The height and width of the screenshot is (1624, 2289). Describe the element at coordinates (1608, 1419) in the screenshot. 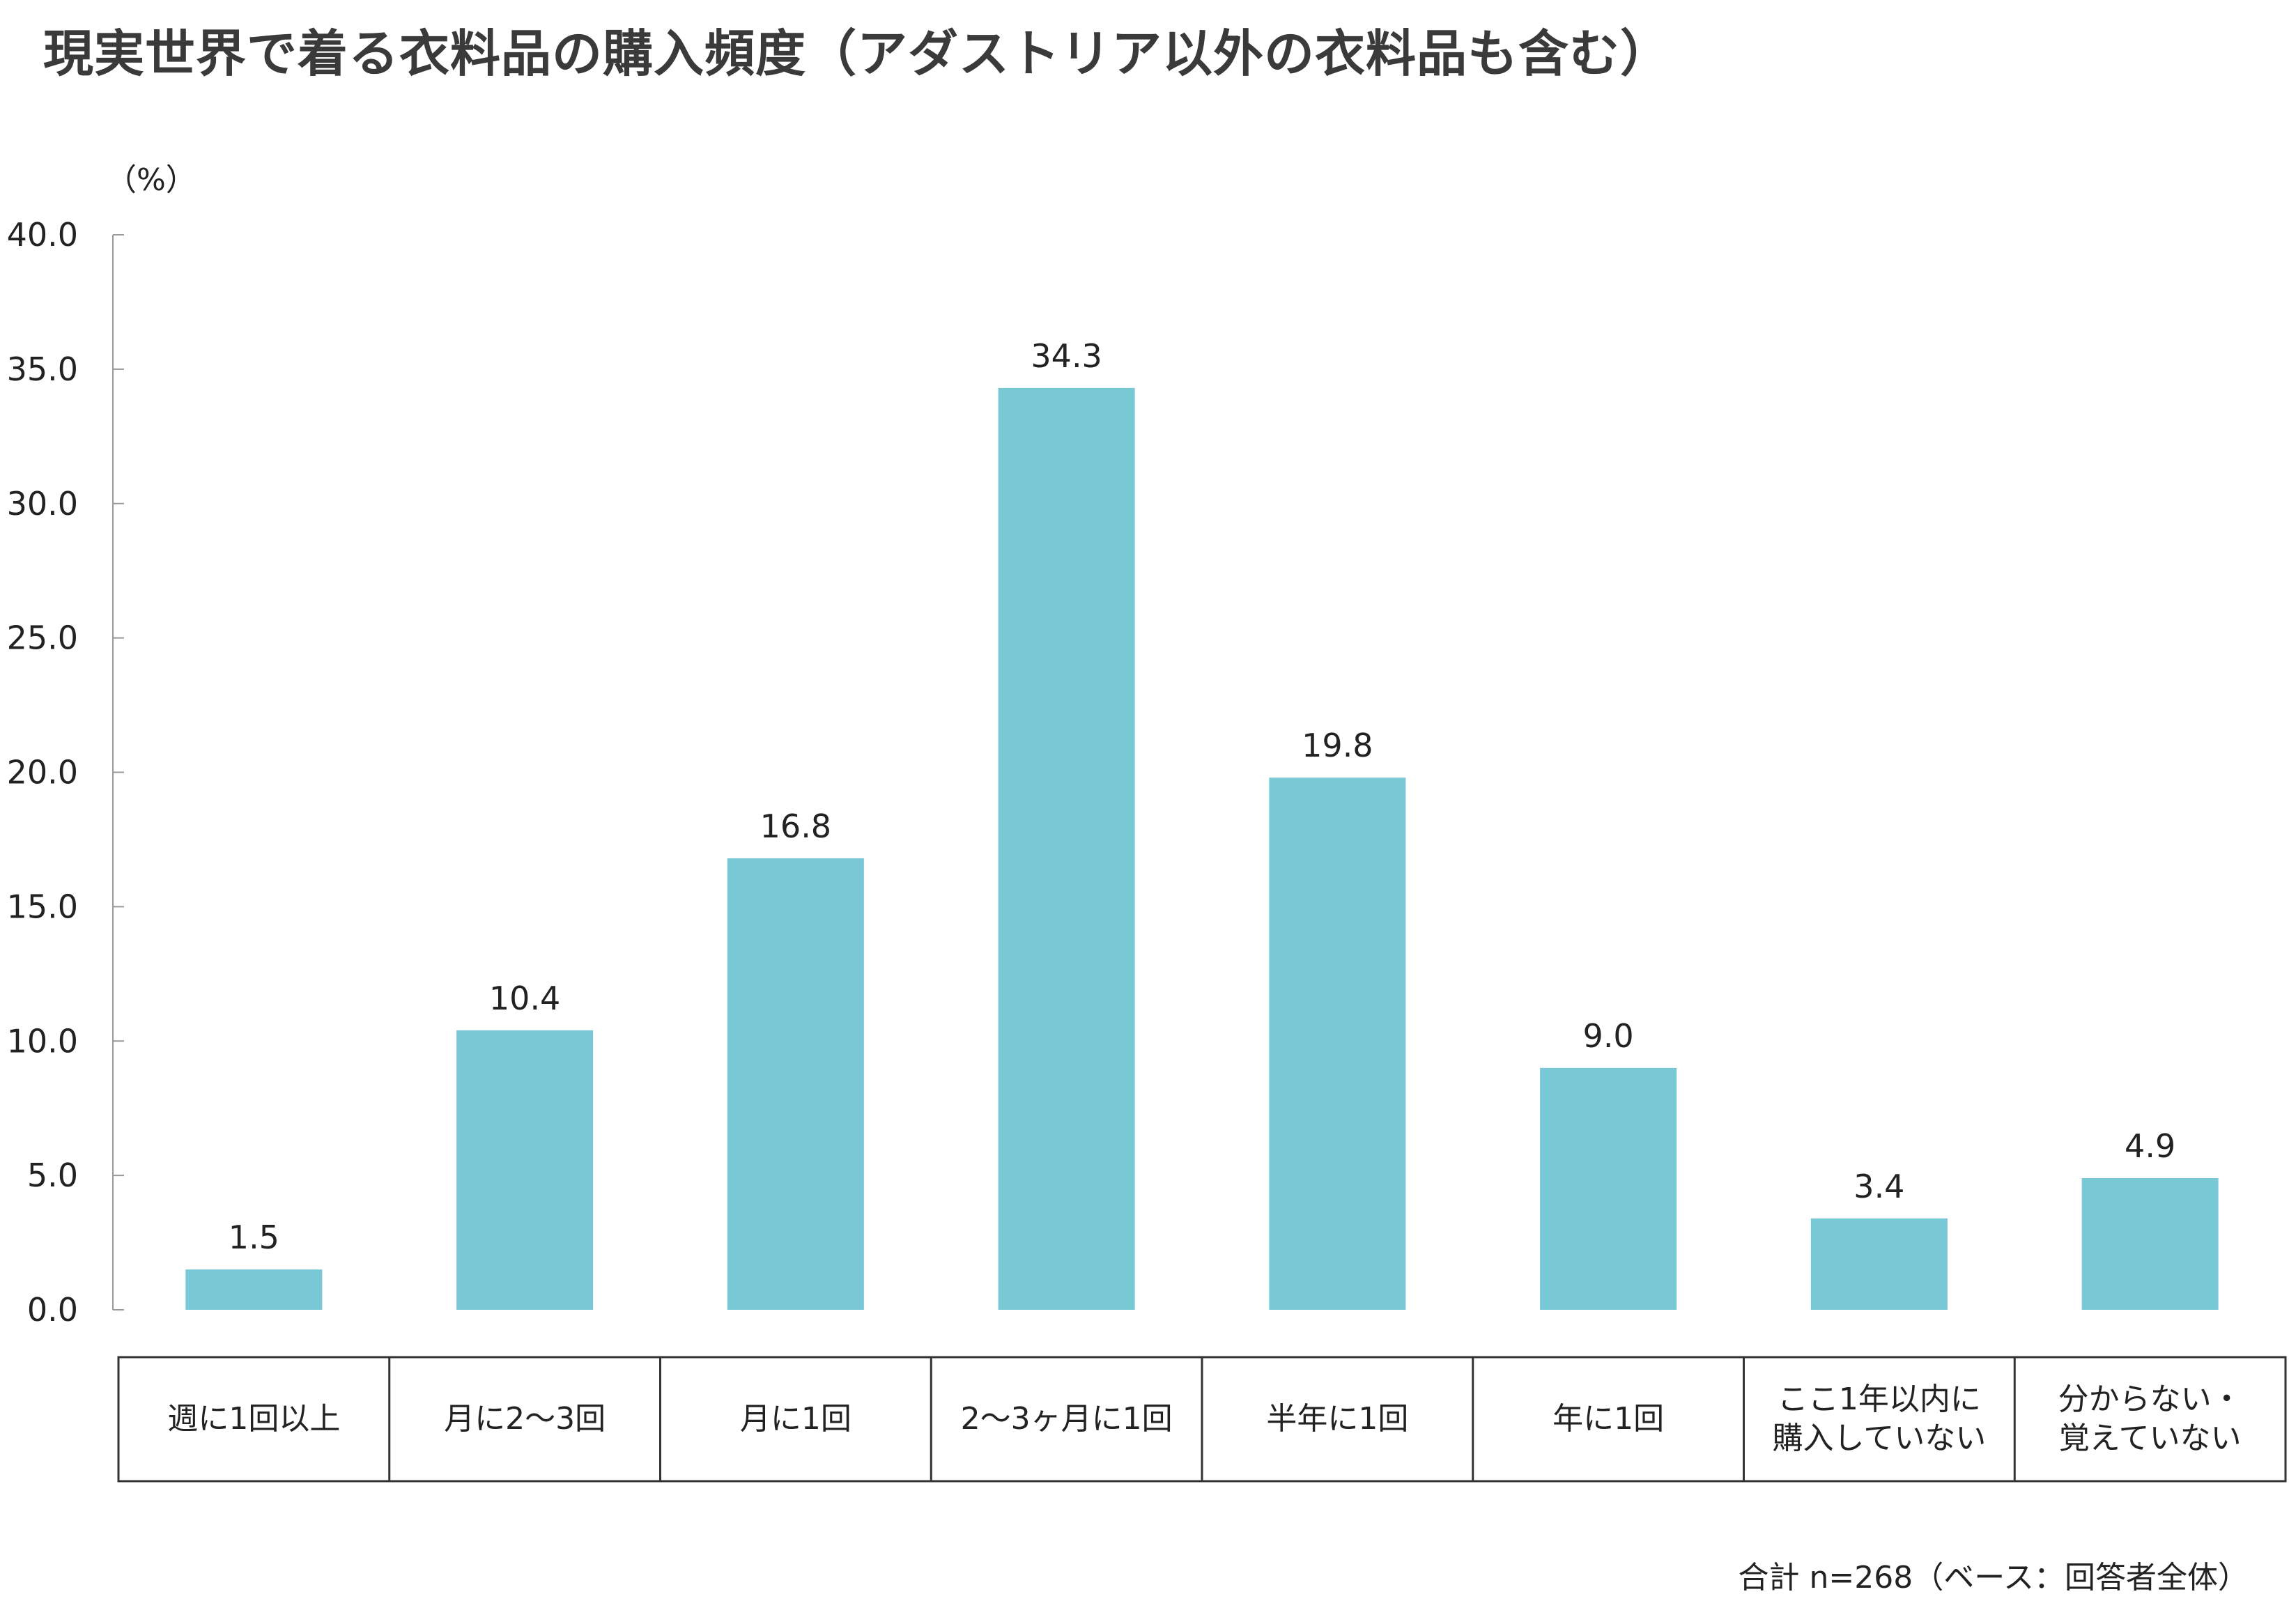

I see `x-category-label: 年に1回` at that location.